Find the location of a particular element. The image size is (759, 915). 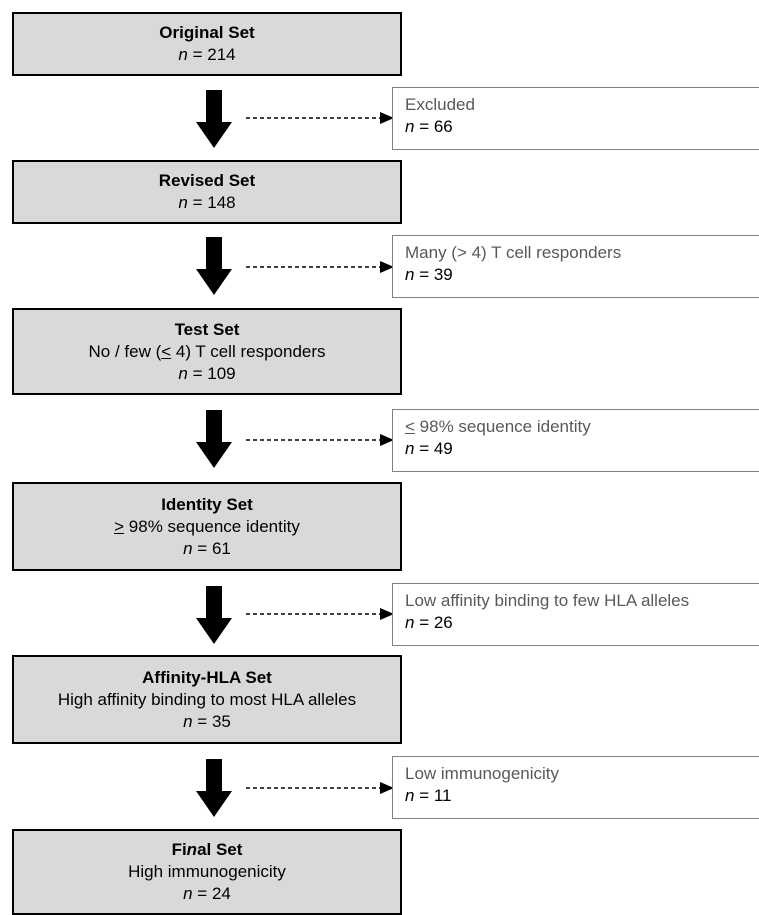

exclusion-label: < 98% sequence identity is located at coordinates (498, 426).